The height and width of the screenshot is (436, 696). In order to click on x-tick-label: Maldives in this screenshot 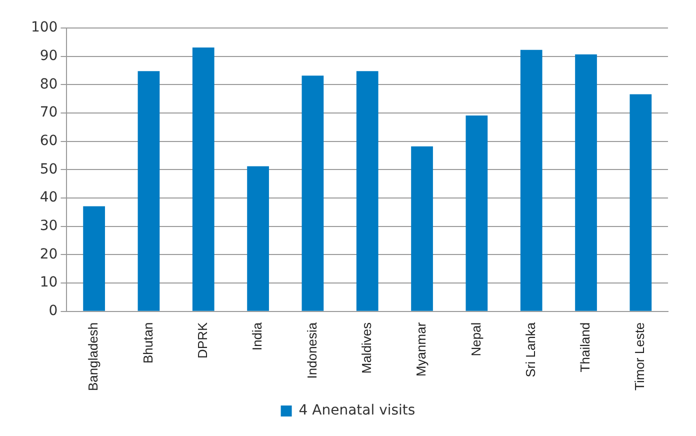, I will do `click(366, 348)`.